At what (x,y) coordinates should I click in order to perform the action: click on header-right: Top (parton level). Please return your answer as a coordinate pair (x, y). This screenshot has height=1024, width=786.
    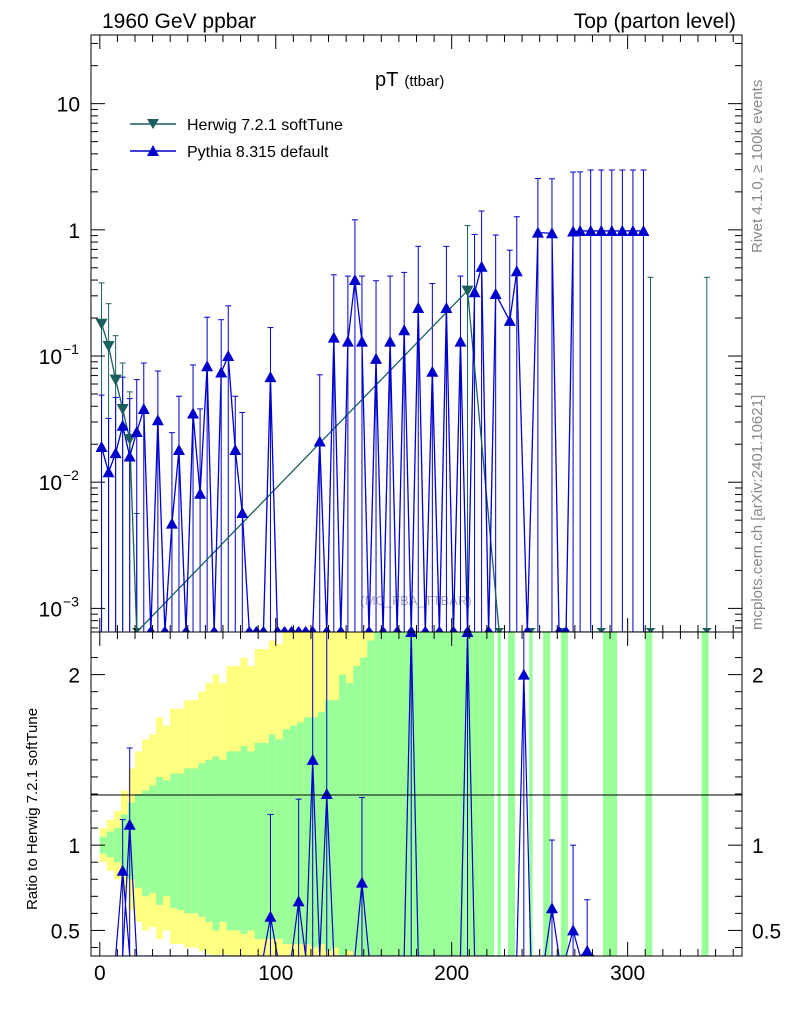
    Looking at the image, I should click on (655, 21).